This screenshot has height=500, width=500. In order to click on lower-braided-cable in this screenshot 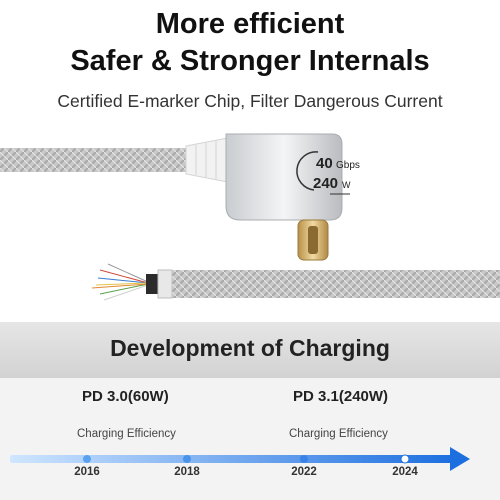, I will do `click(336, 284)`.